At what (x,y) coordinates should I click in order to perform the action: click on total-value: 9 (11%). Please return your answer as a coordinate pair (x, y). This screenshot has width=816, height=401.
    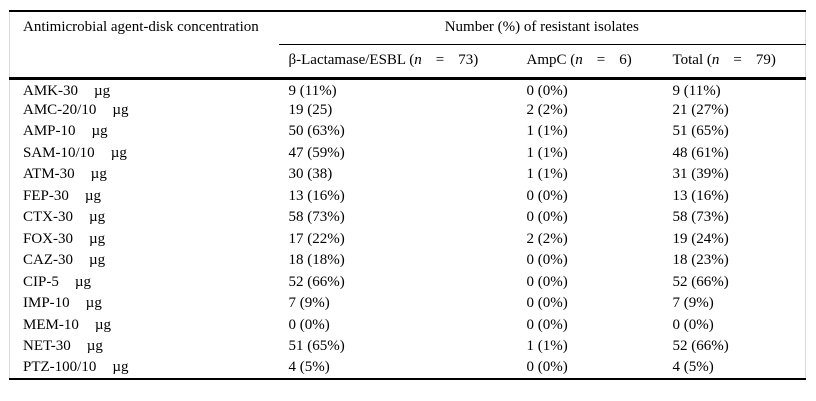
    Looking at the image, I should click on (696, 90).